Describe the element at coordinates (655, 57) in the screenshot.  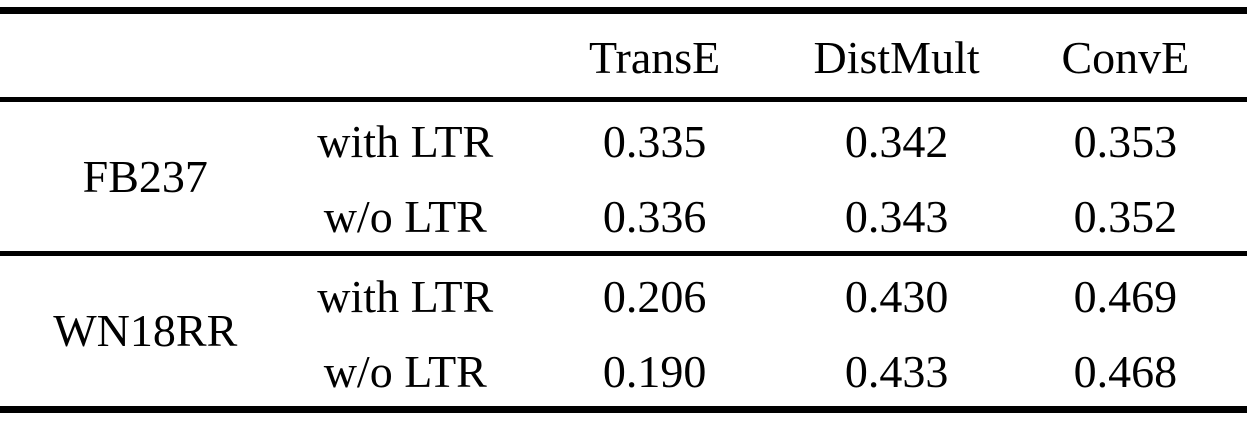
I see `header-cell-transe: TransE` at that location.